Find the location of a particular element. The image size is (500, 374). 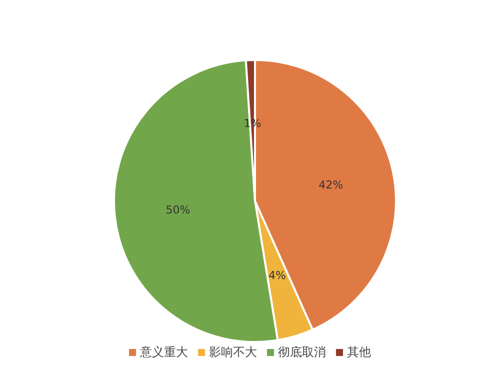

data-label: 4% is located at coordinates (277, 275).